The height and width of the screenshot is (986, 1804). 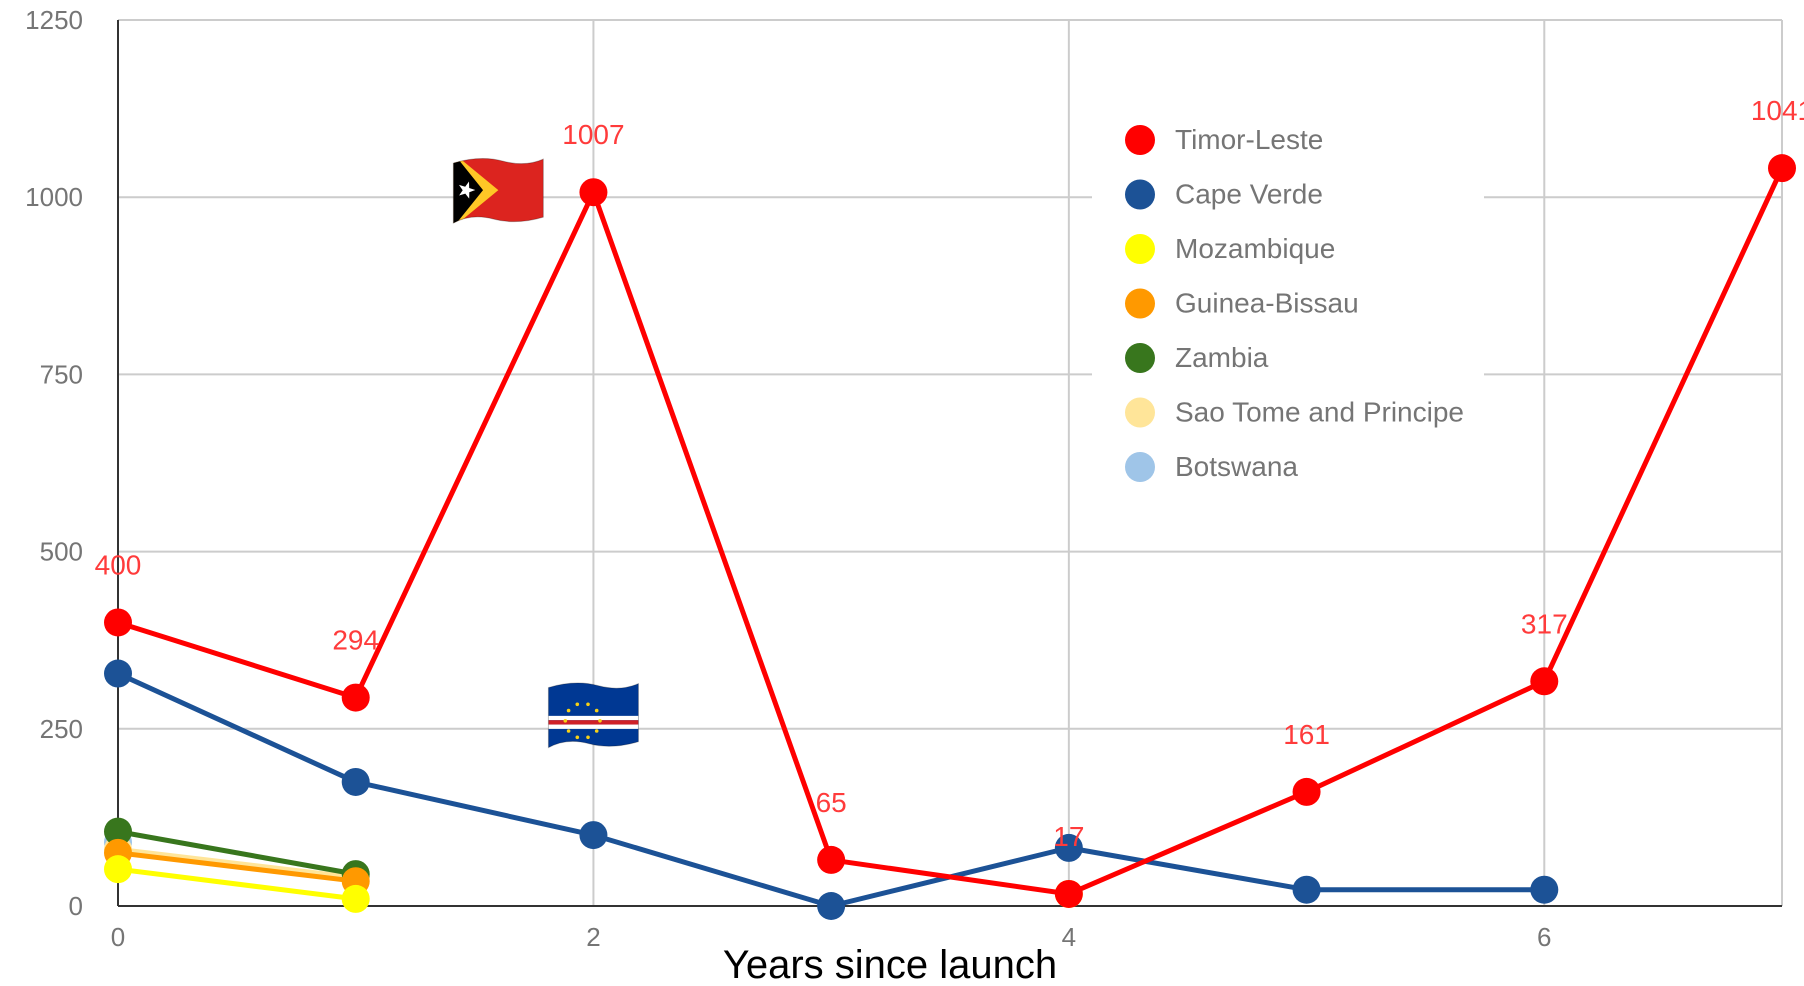 I want to click on legend-label: Timor-Leste, so click(x=1249, y=139).